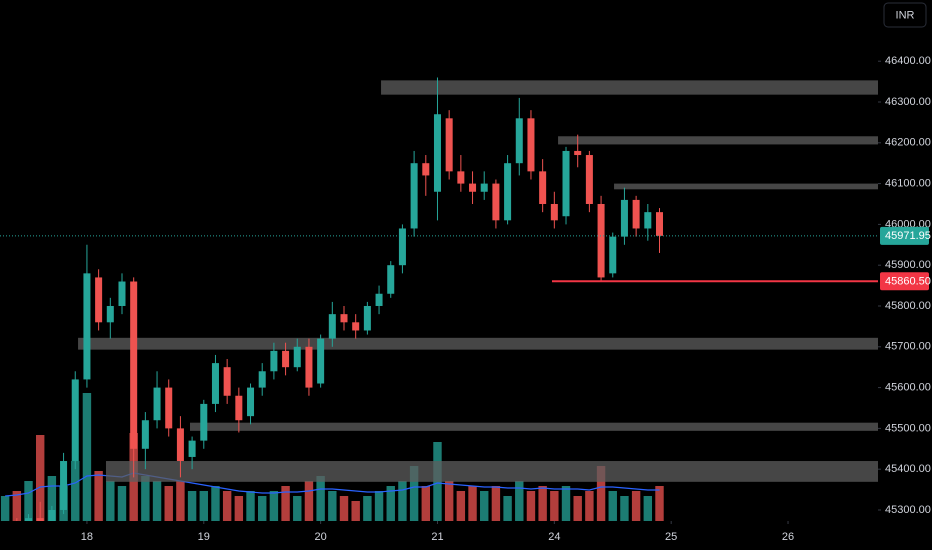  Describe the element at coordinates (908, 510) in the screenshot. I see `y-tick-label: 45300.00` at that location.